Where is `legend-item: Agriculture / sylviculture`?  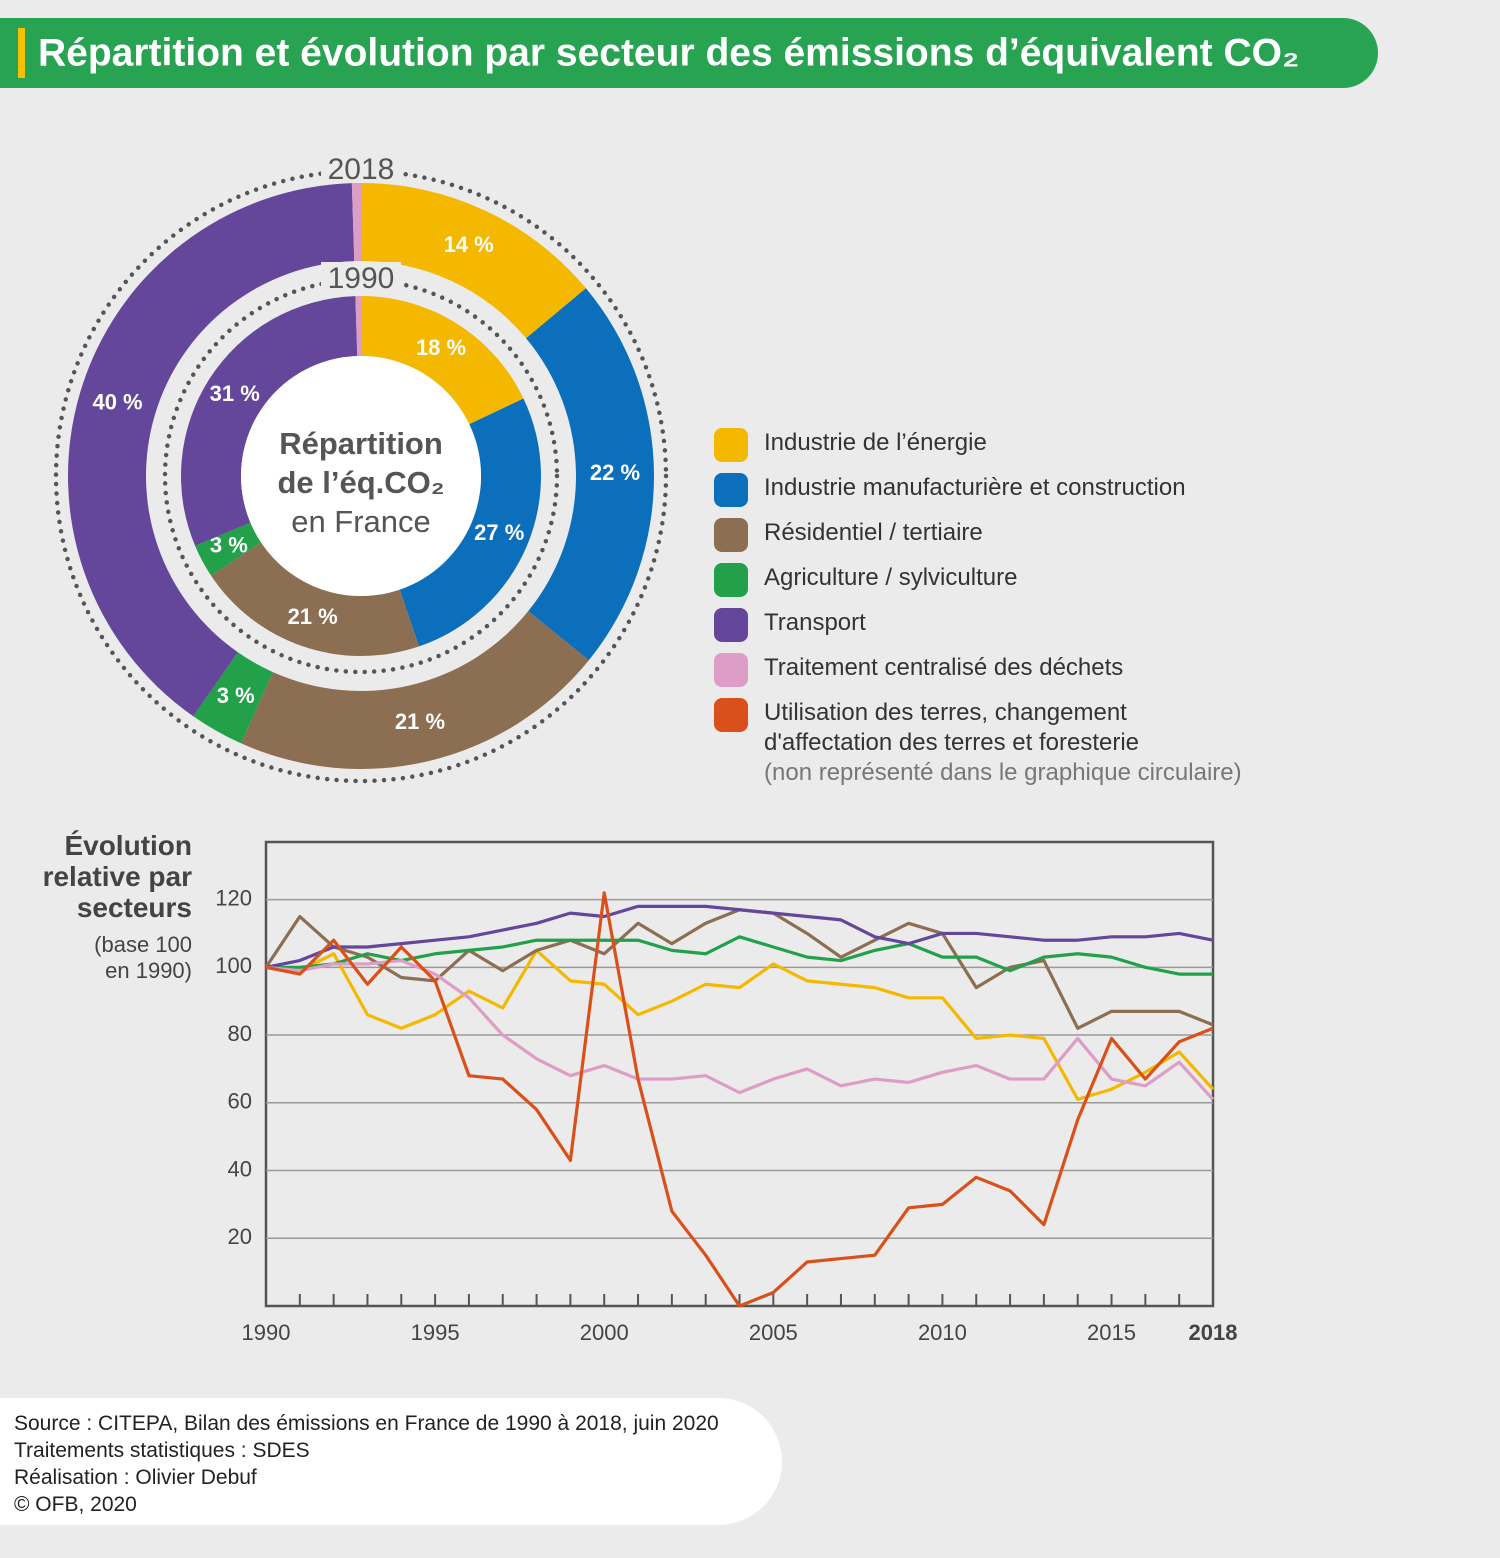 legend-item: Agriculture / sylviculture is located at coordinates (978, 580).